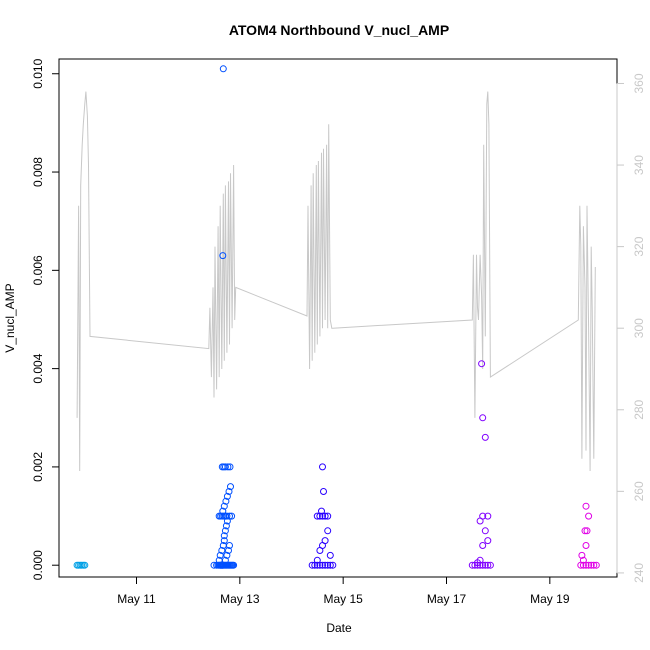 This screenshot has height=650, width=650. I want to click on y2-tick-label: 260, so click(639, 491).